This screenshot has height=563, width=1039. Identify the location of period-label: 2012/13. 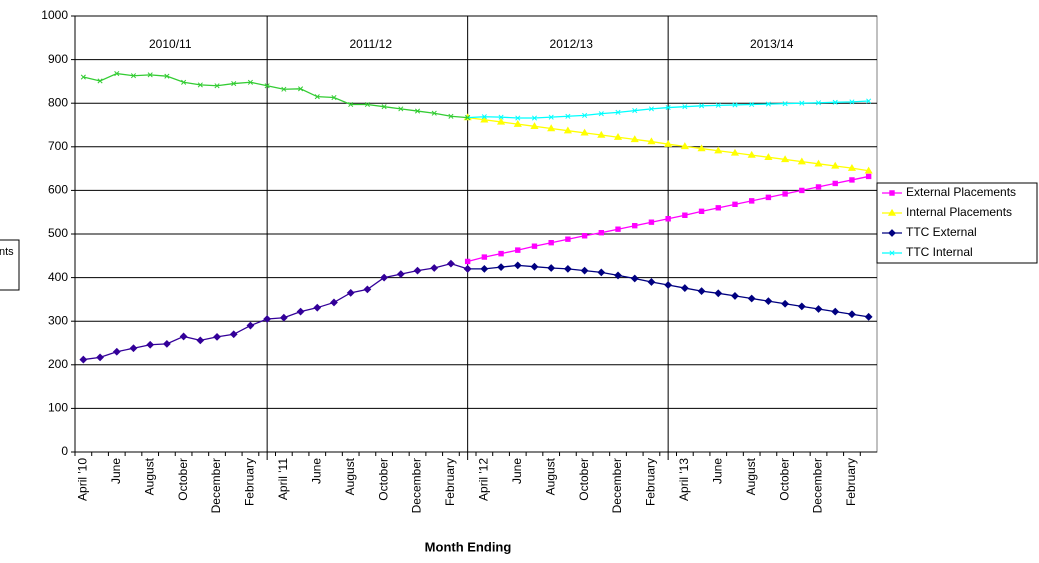
(572, 44).